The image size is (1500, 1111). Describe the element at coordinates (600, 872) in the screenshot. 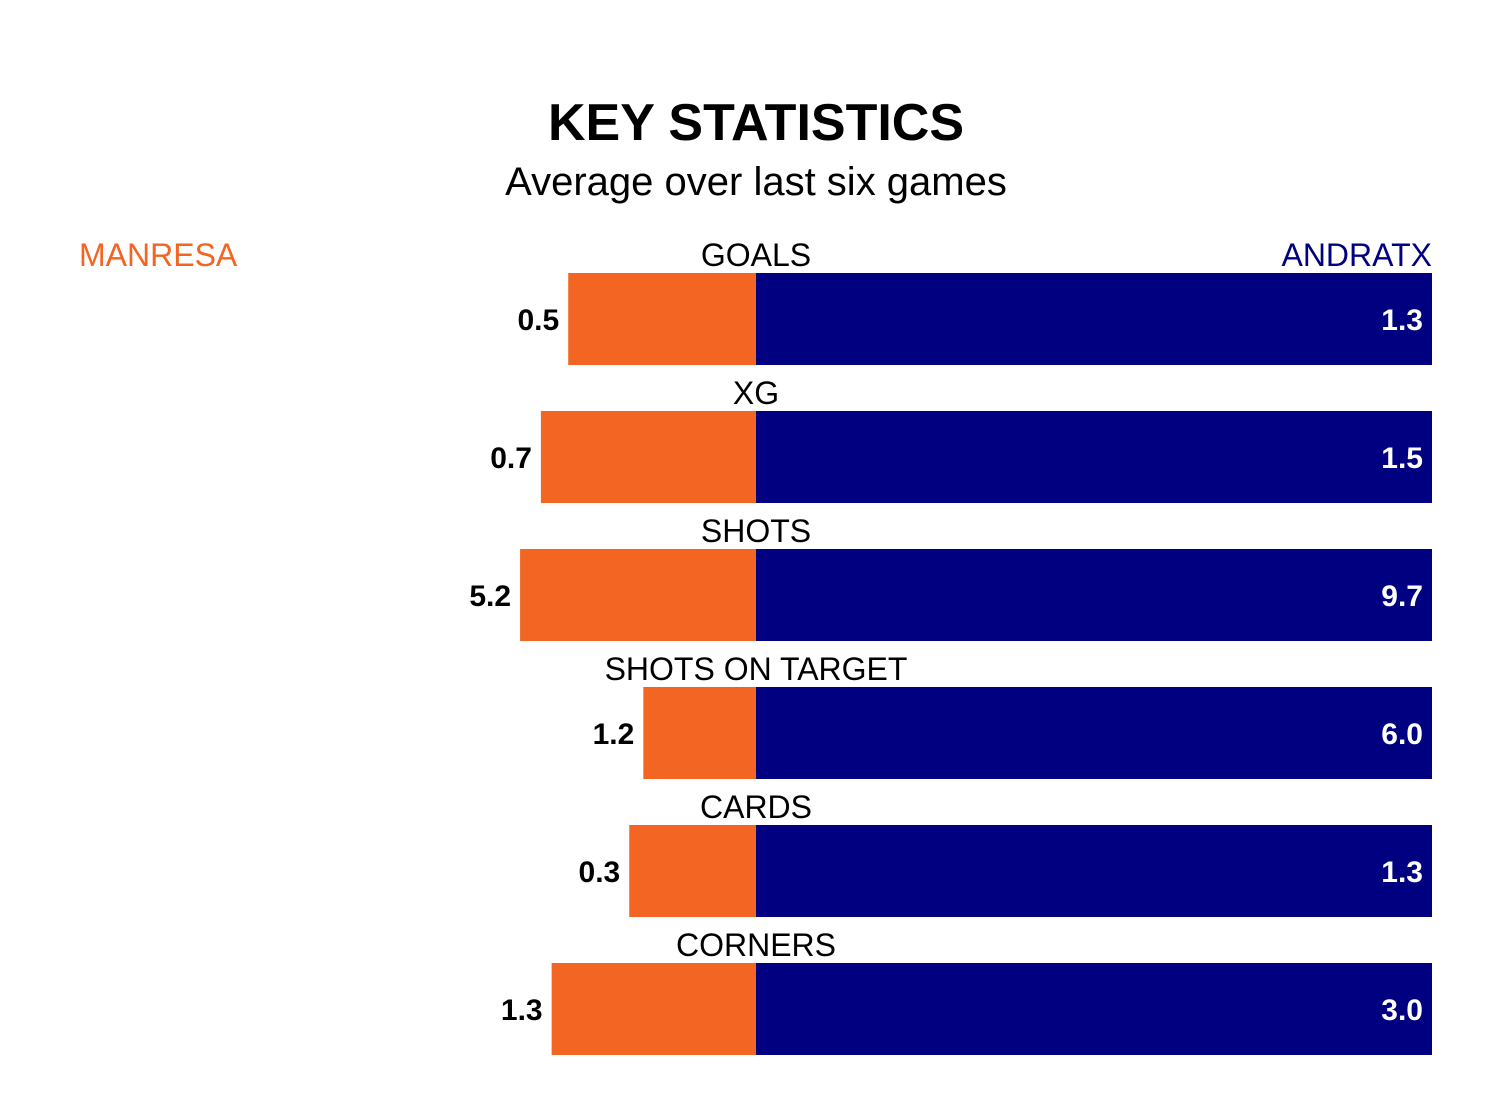

I see `home-value-label: 0.3` at that location.